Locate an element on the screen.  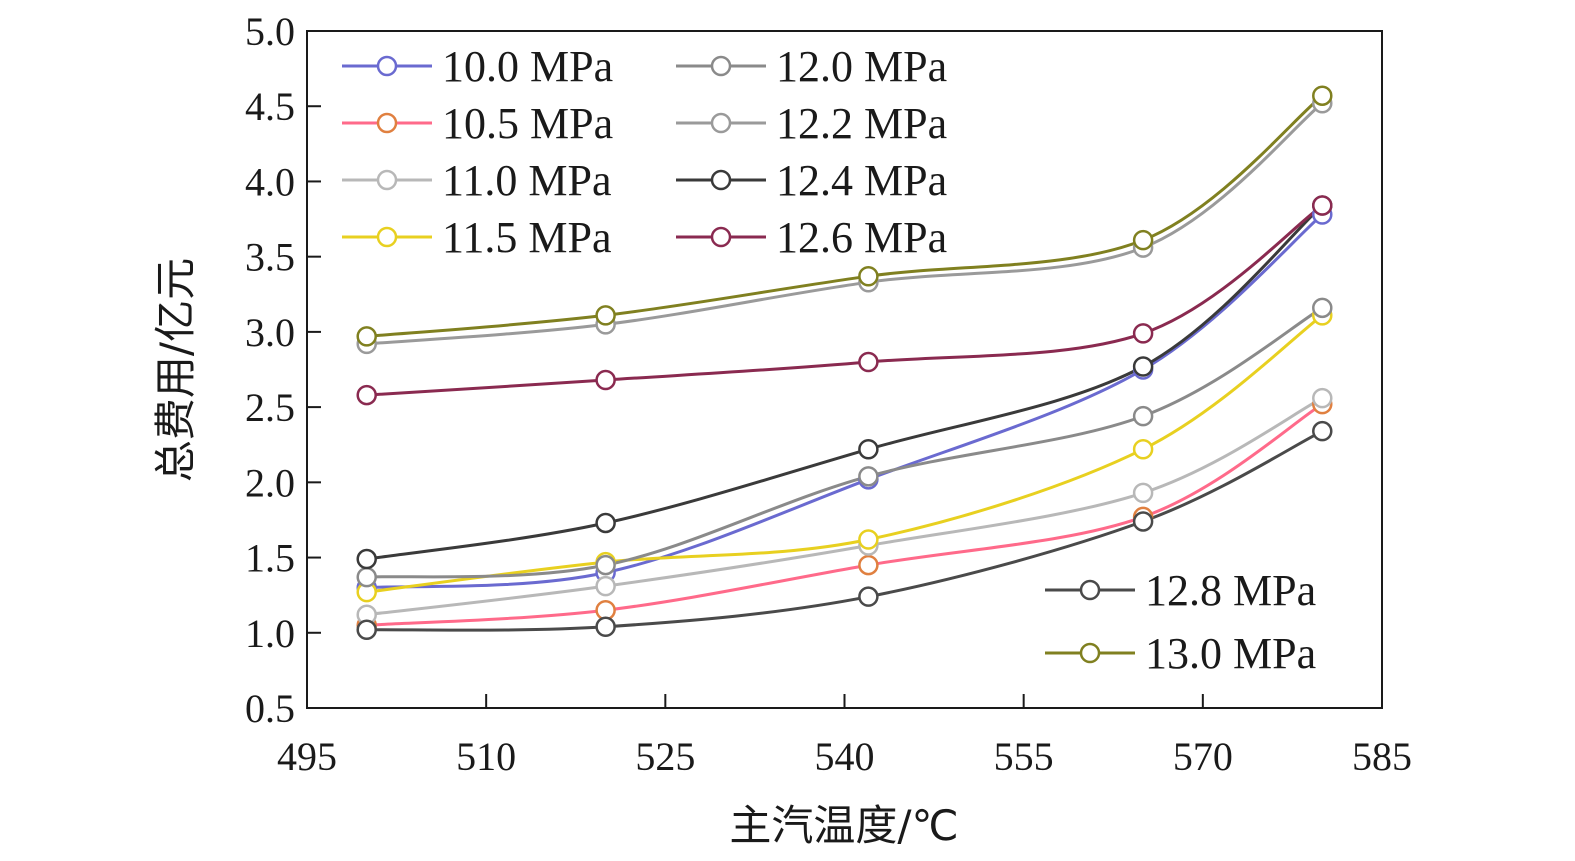
x-tick-label: 555 is located at coordinates (1024, 756).